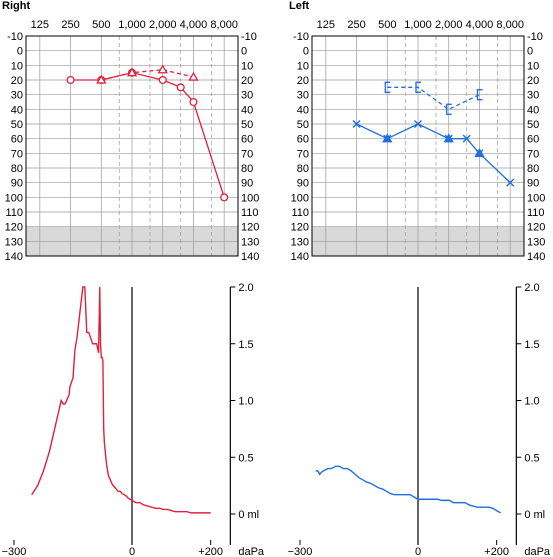 The height and width of the screenshot is (557, 553). Describe the element at coordinates (251, 551) in the screenshot. I see `right-tympanogram-x-unit: daPa` at that location.